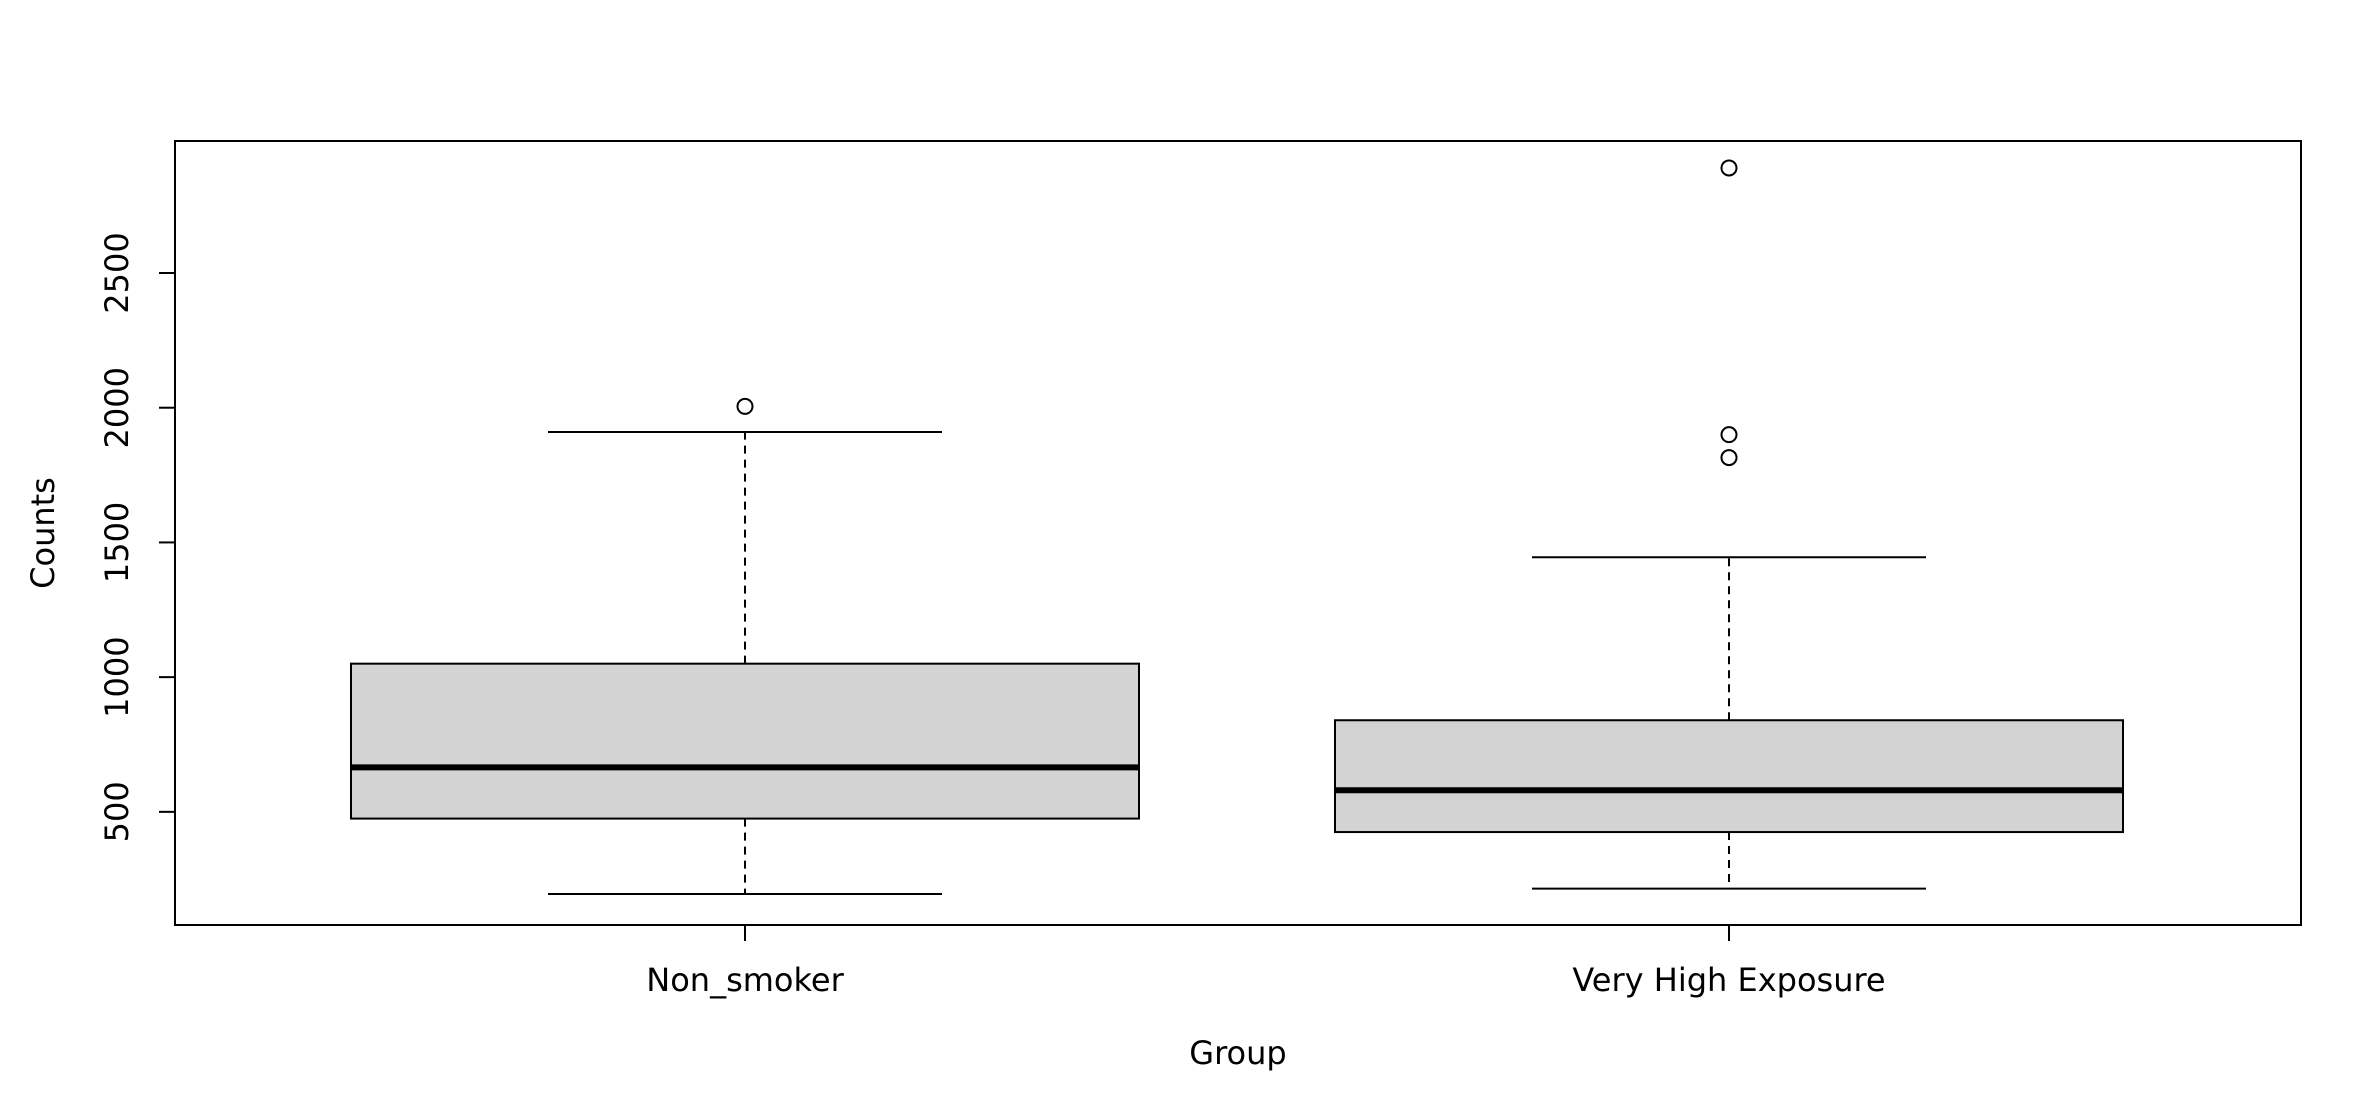  Describe the element at coordinates (43, 533) in the screenshot. I see `y-axis-label: Counts` at that location.